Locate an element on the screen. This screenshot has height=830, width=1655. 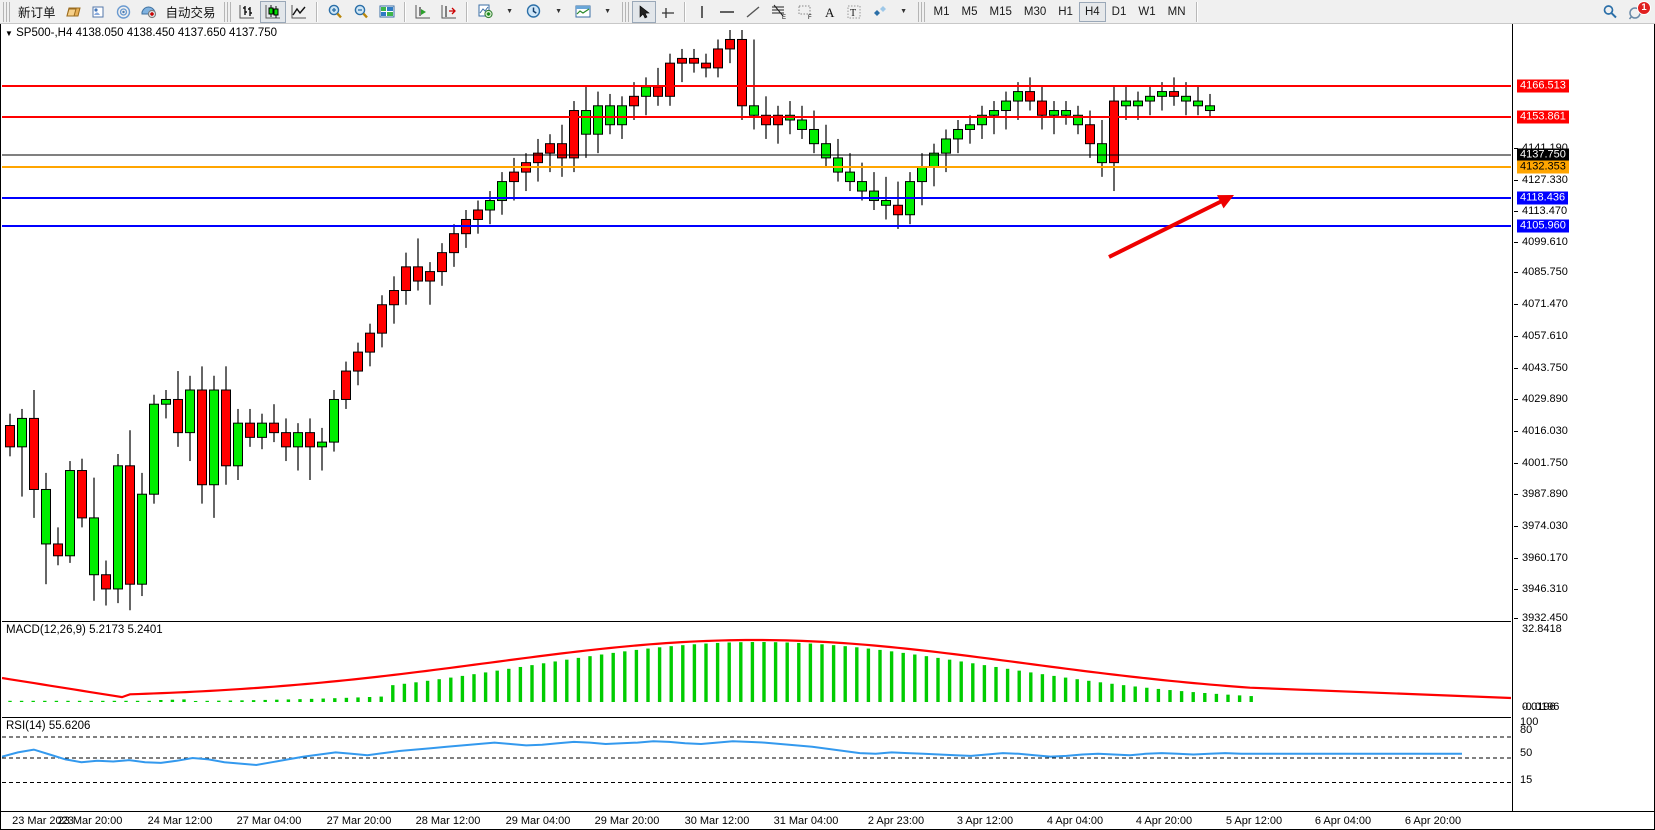
price-tick-4057.610: 4057.610 is located at coordinates (1545, 336).